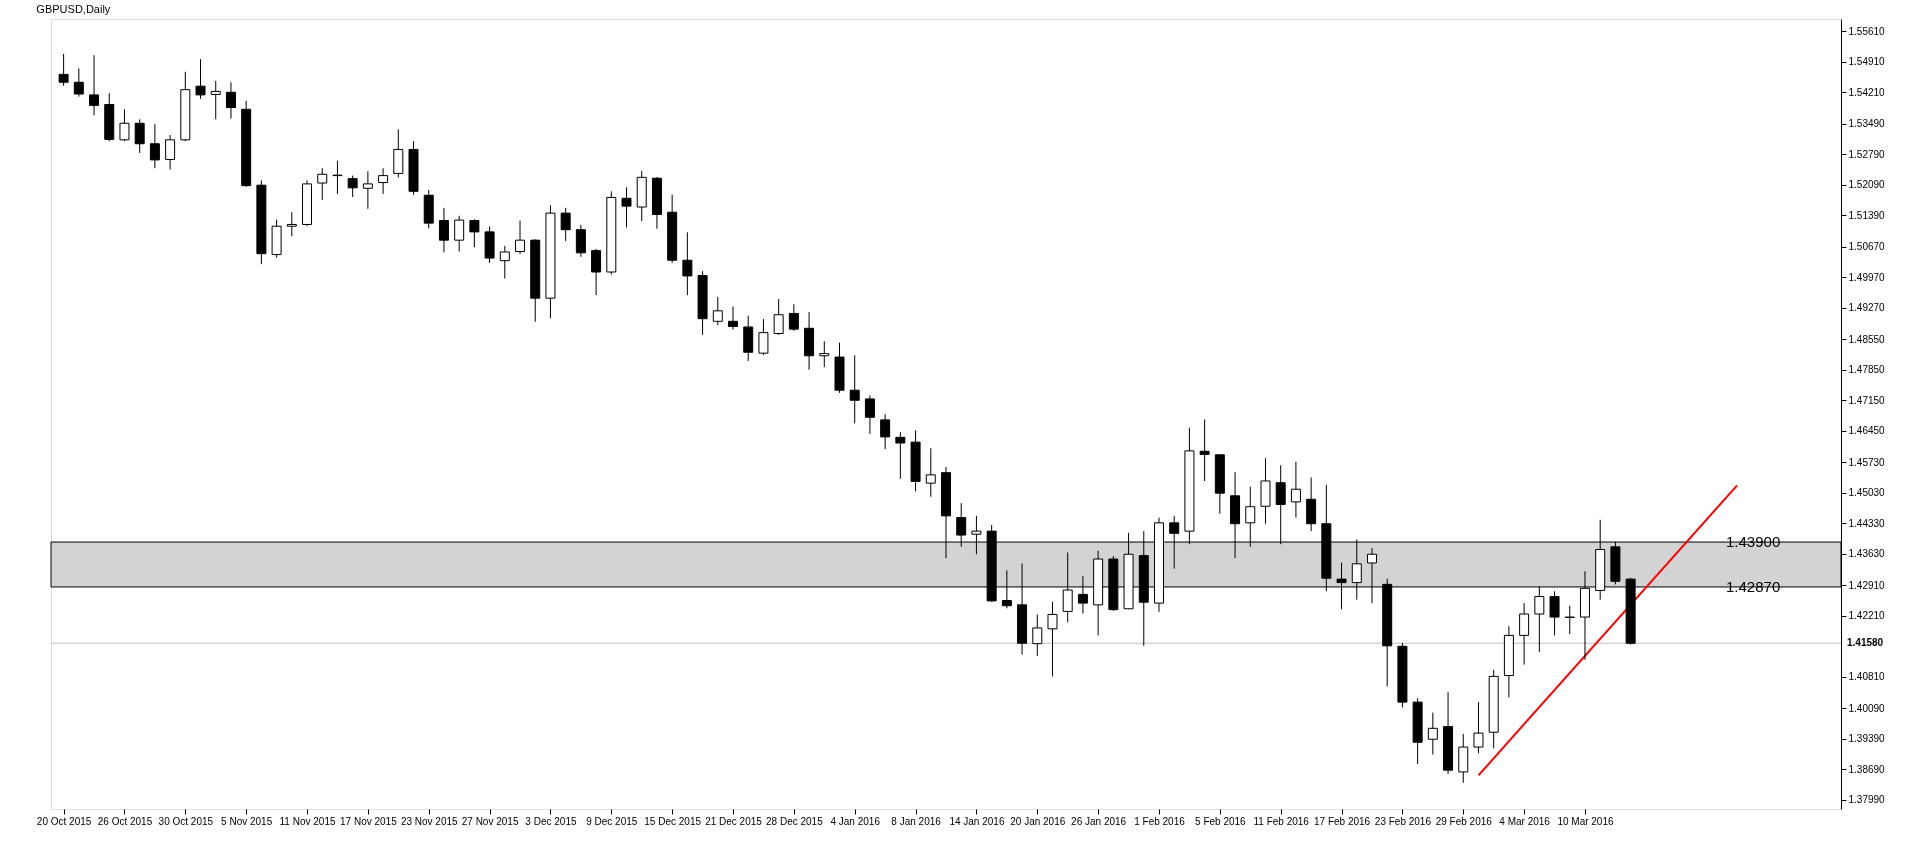  What do you see at coordinates (247, 821) in the screenshot?
I see `x-tick-label: 5 Nov 2015` at bounding box center [247, 821].